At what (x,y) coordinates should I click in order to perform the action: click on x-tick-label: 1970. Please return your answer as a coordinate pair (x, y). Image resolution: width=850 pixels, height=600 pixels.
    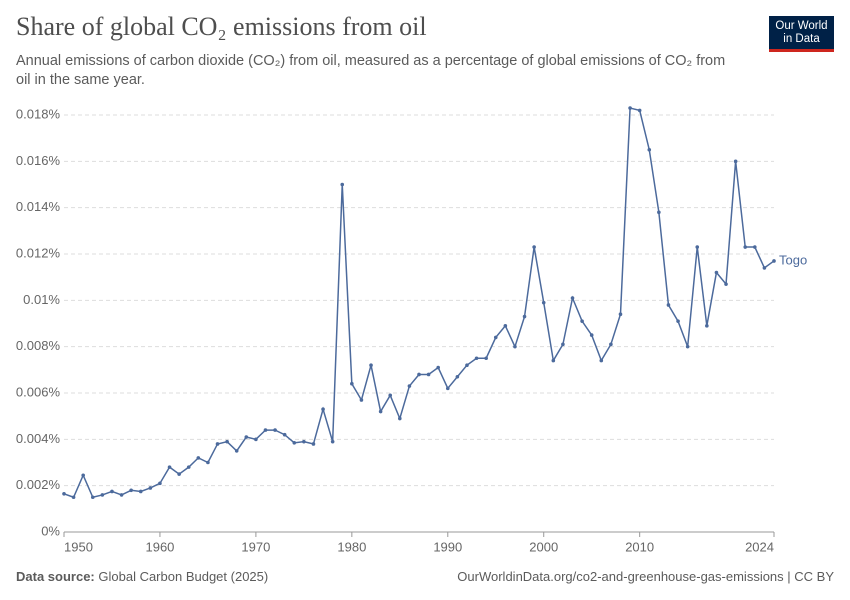
    Looking at the image, I should click on (255, 546).